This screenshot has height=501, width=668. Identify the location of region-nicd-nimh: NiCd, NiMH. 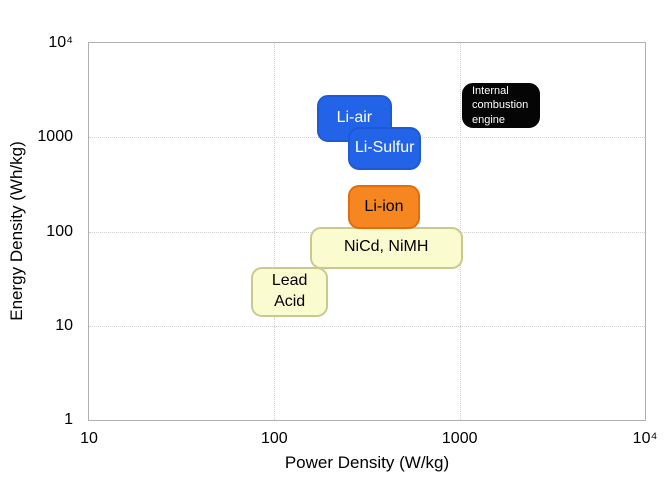
(386, 247).